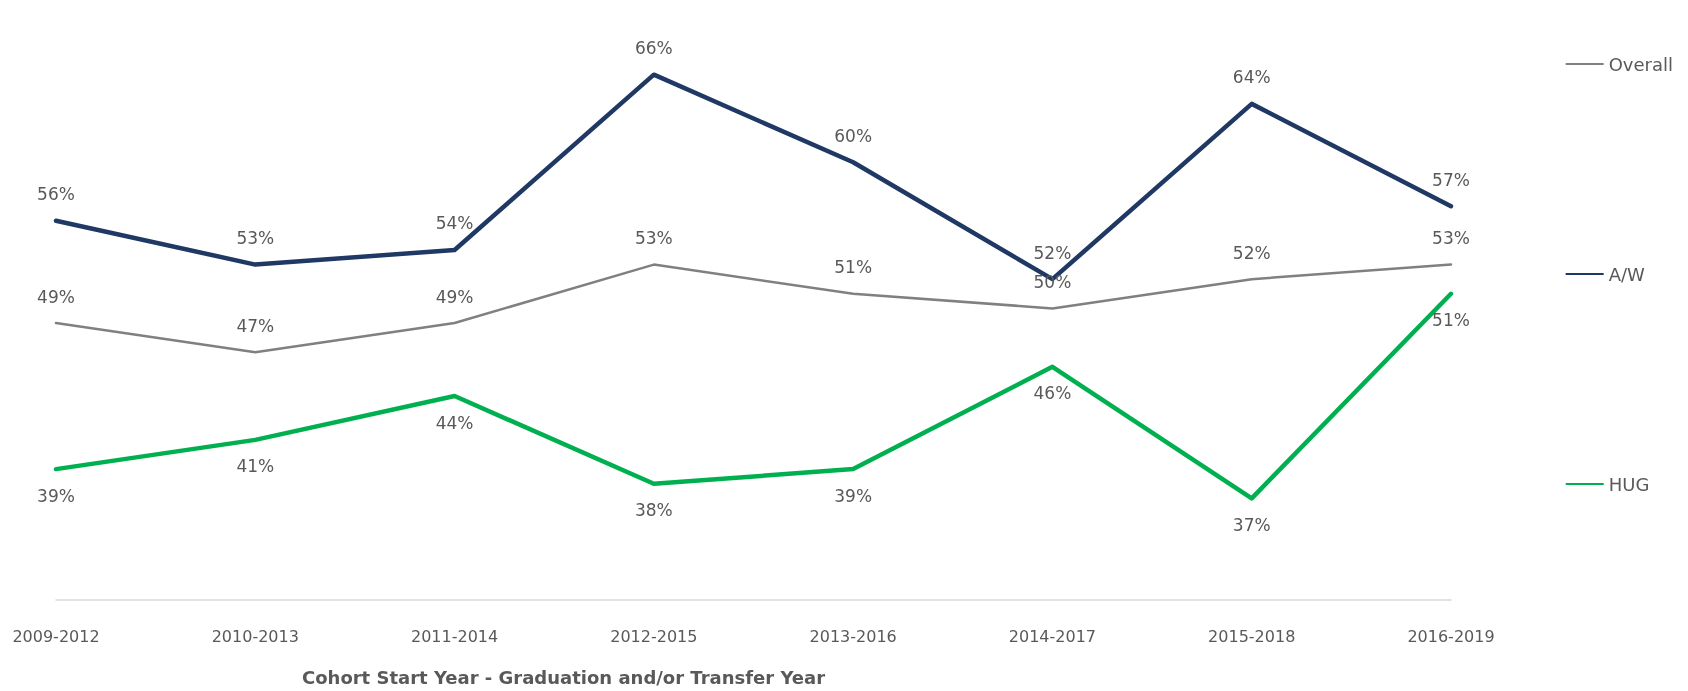  What do you see at coordinates (1451, 636) in the screenshot?
I see `x-tick-label: 2016-2019` at bounding box center [1451, 636].